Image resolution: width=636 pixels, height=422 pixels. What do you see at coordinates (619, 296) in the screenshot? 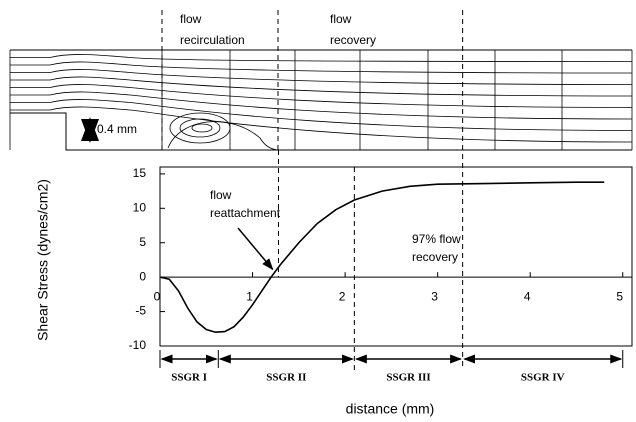
I see `x-tick-label: 5` at bounding box center [619, 296].